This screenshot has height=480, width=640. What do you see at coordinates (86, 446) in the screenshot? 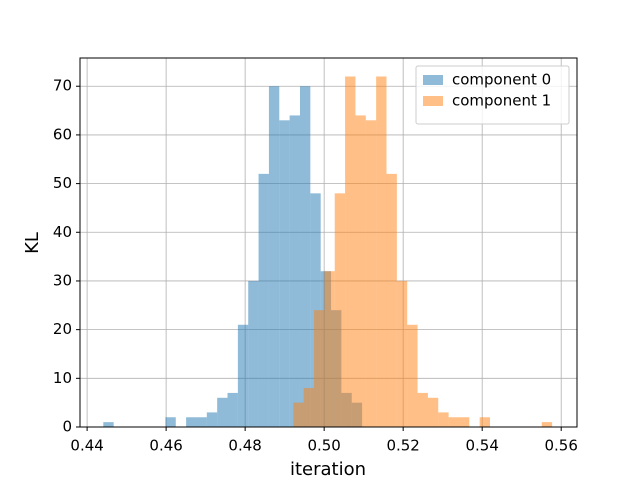
I see `x-tick-label: 0.44` at bounding box center [86, 446].